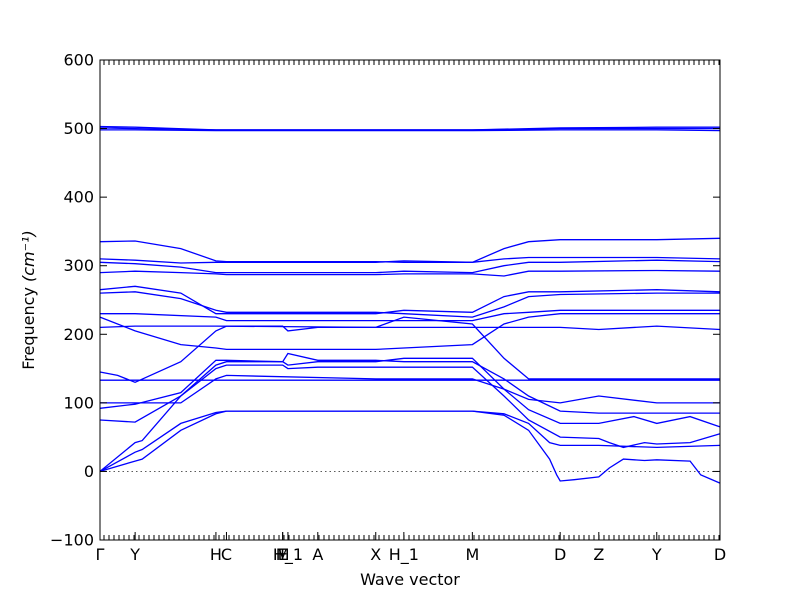 This screenshot has height=605, width=800. What do you see at coordinates (78, 128) in the screenshot?
I see `y-tick-label: 500` at bounding box center [78, 128].